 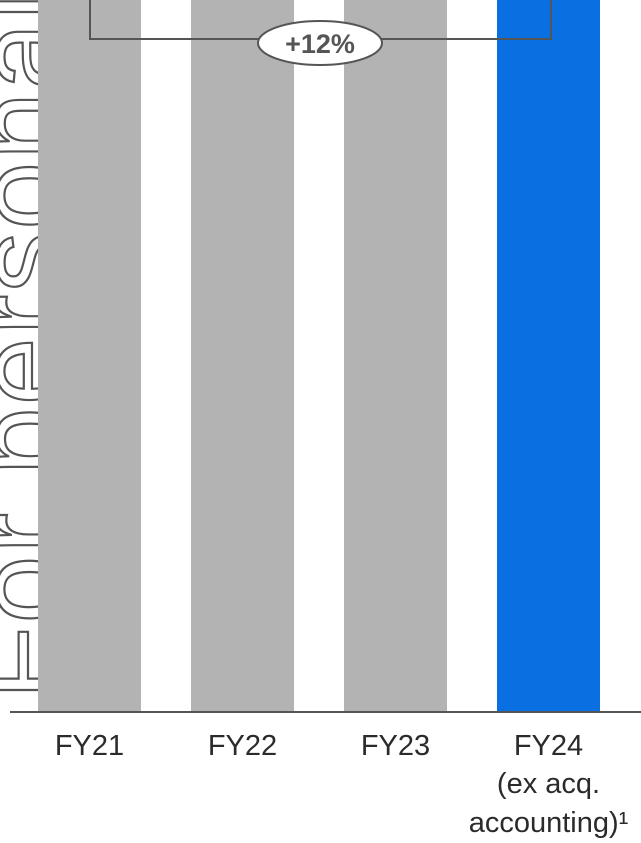 What do you see at coordinates (548, 784) in the screenshot?
I see `category-sublabel: (ex acq.` at bounding box center [548, 784].